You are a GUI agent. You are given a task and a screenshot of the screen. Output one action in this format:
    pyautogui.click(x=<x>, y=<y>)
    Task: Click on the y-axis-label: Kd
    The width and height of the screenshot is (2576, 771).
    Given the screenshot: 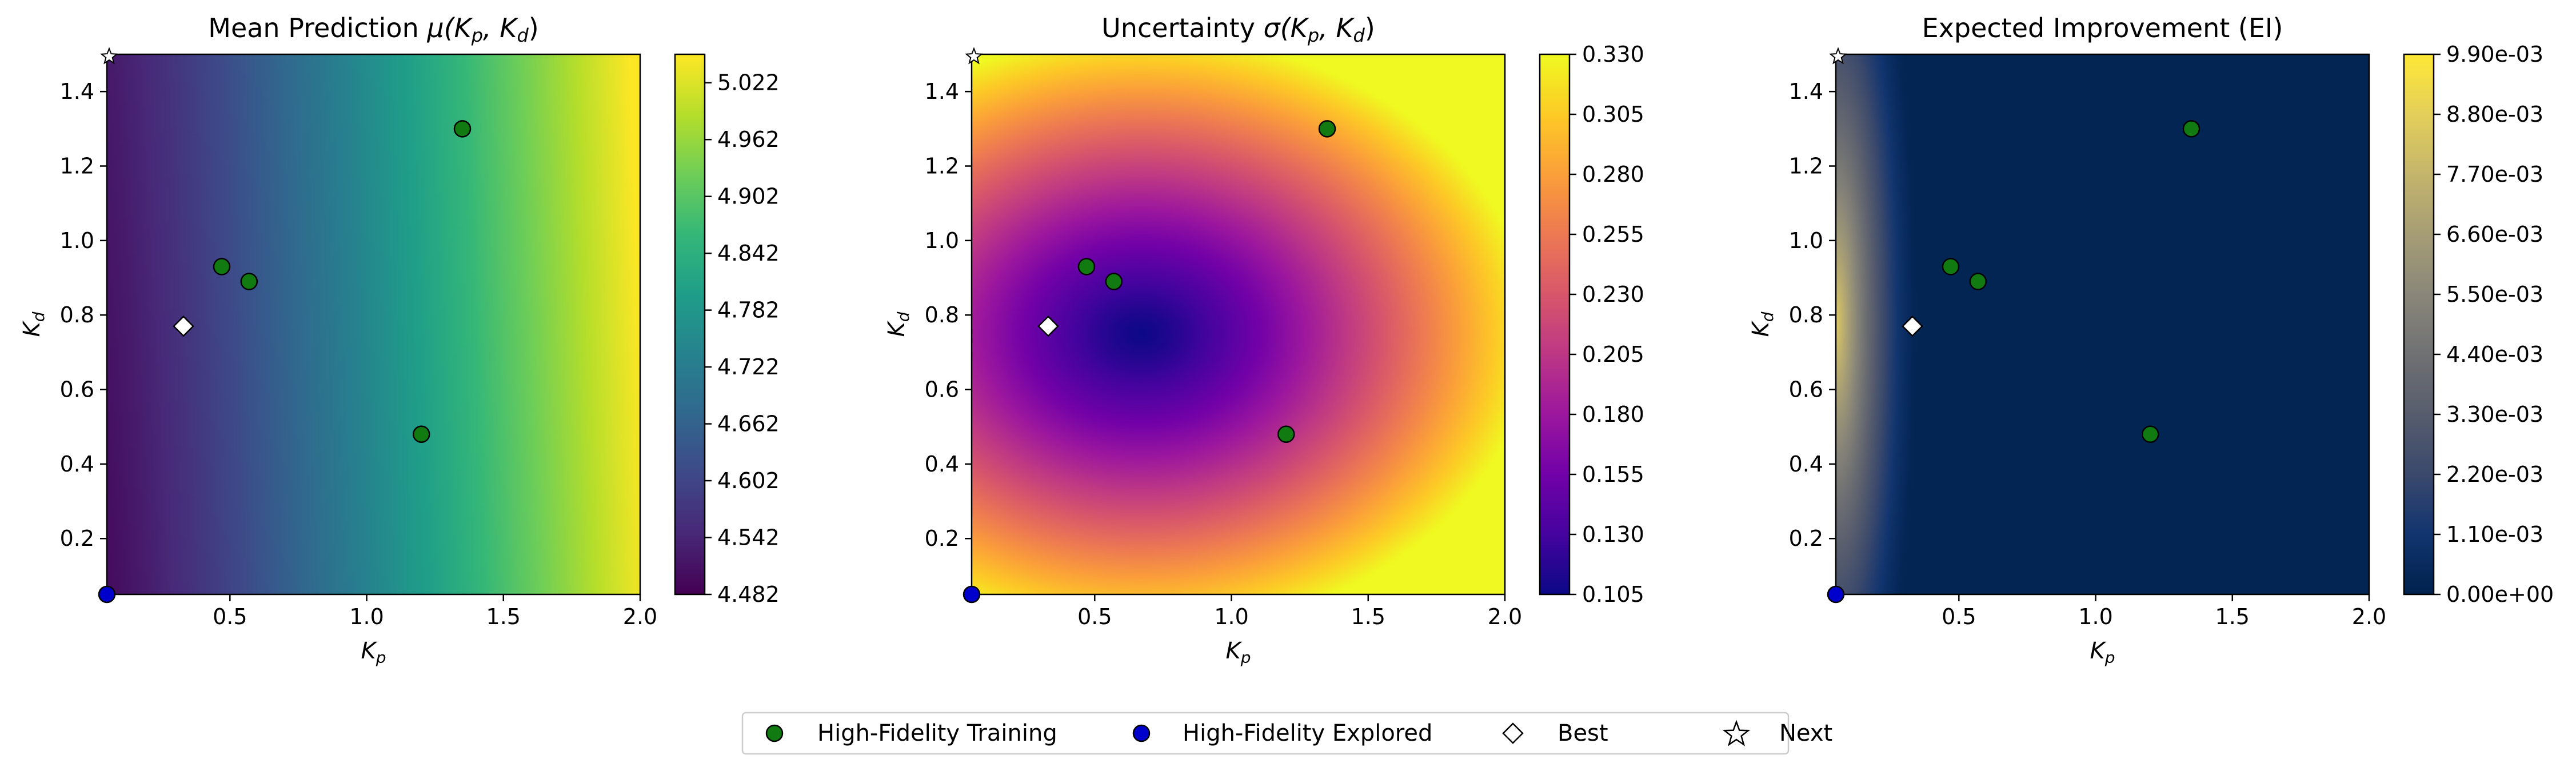 What is the action you would take?
    pyautogui.click(x=898, y=324)
    